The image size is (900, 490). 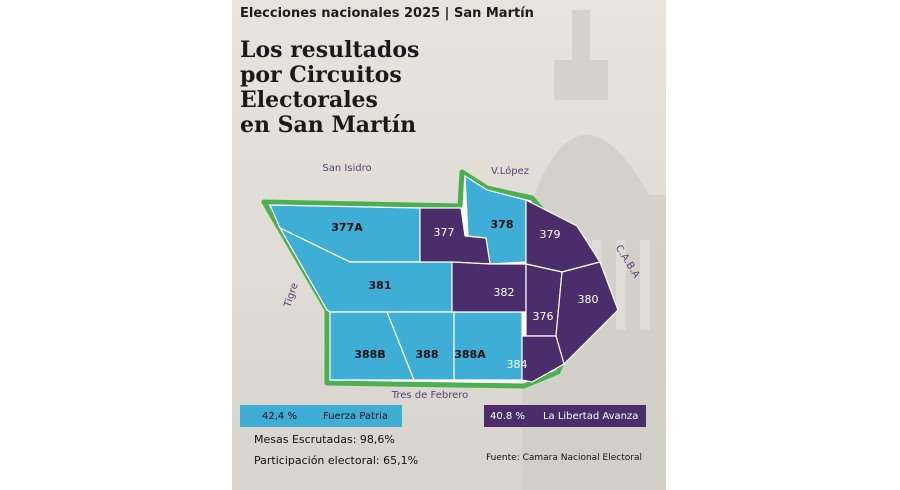 I want to click on legend-percentage: 40.8 %, so click(x=507, y=416).